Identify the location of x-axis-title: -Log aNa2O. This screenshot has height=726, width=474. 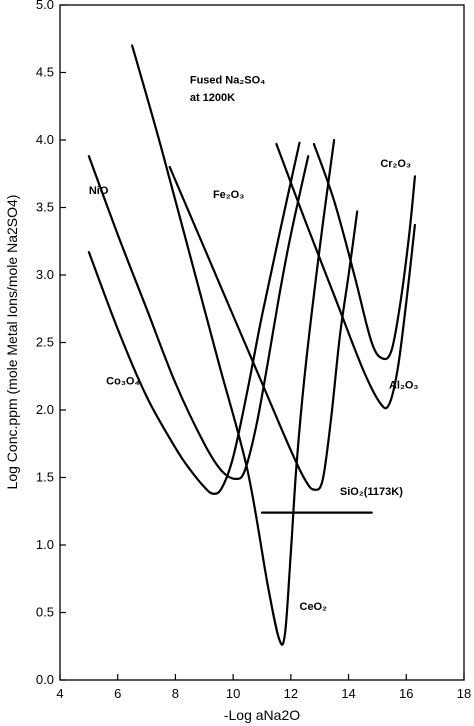
(262, 715).